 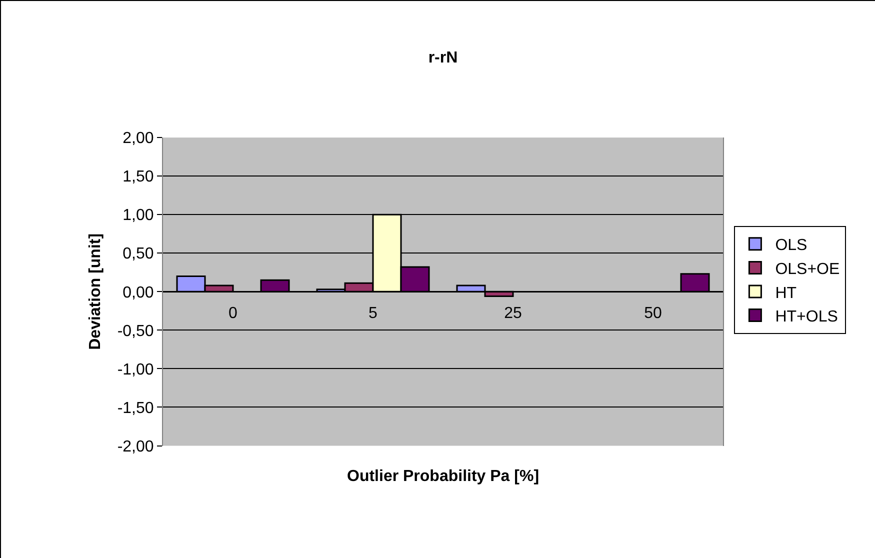 What do you see at coordinates (373, 313) in the screenshot?
I see `x-tick-label: 5` at bounding box center [373, 313].